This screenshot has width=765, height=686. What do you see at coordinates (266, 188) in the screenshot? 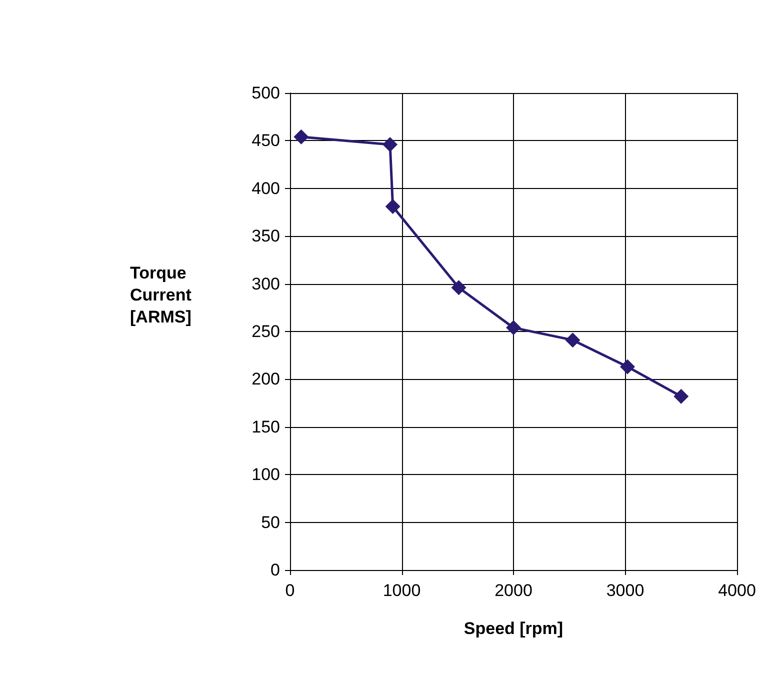
I see `y-tick-label: 400` at bounding box center [266, 188].